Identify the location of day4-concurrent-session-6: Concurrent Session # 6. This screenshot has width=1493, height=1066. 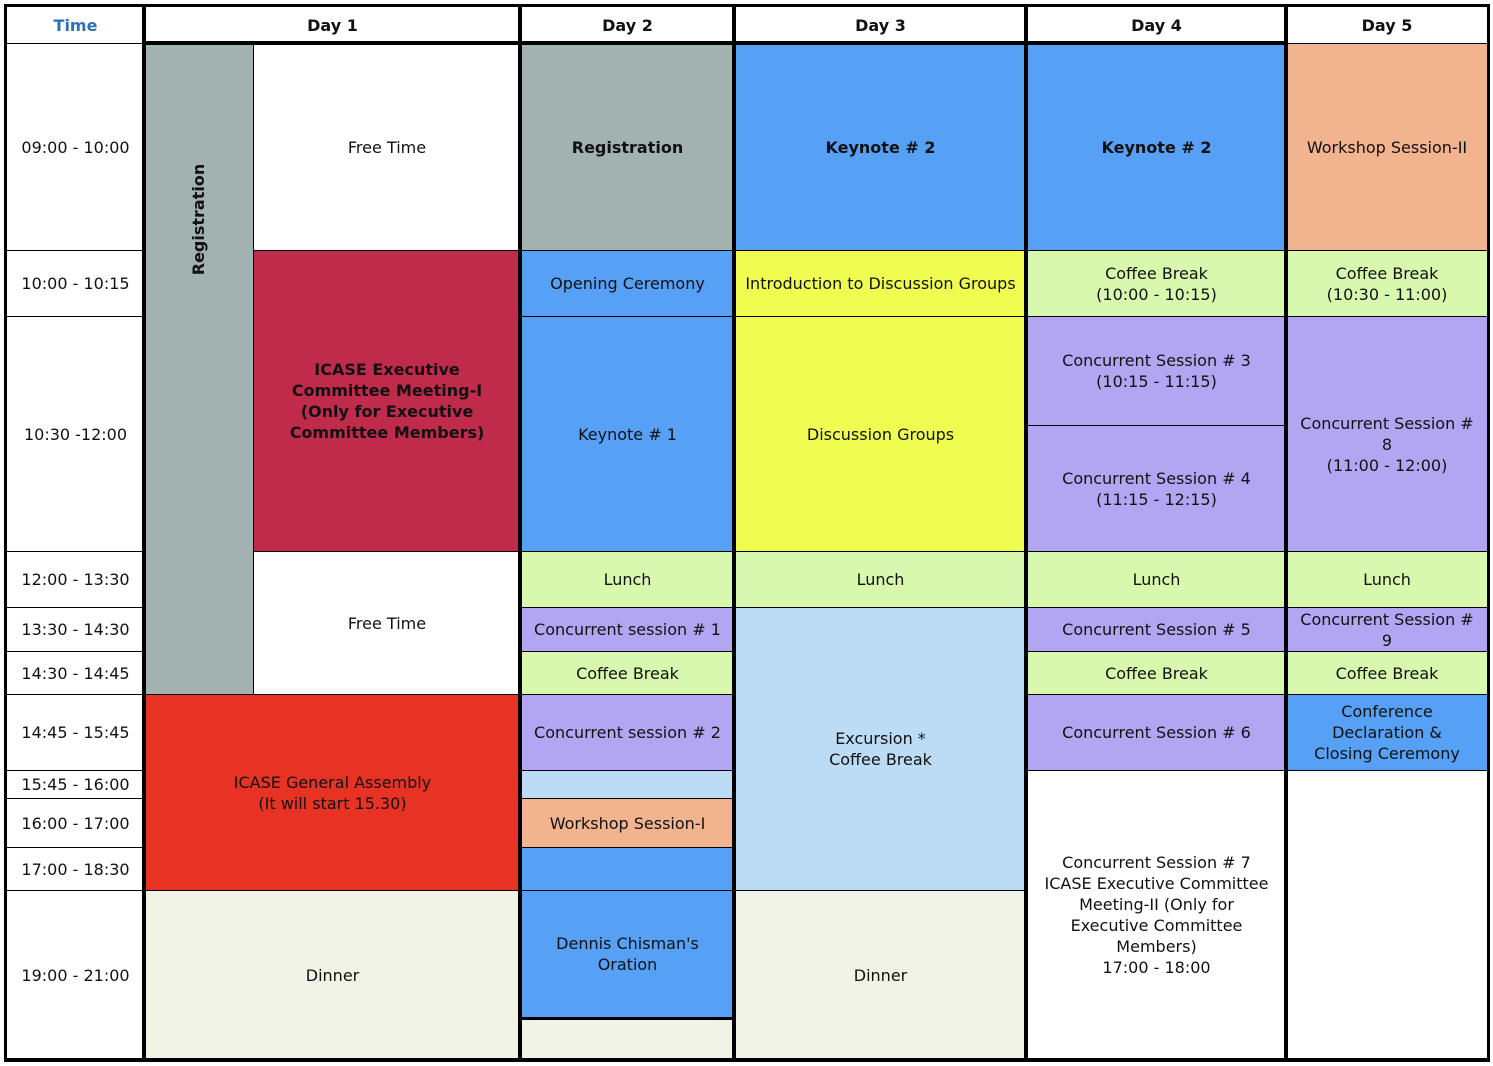
(1156, 732).